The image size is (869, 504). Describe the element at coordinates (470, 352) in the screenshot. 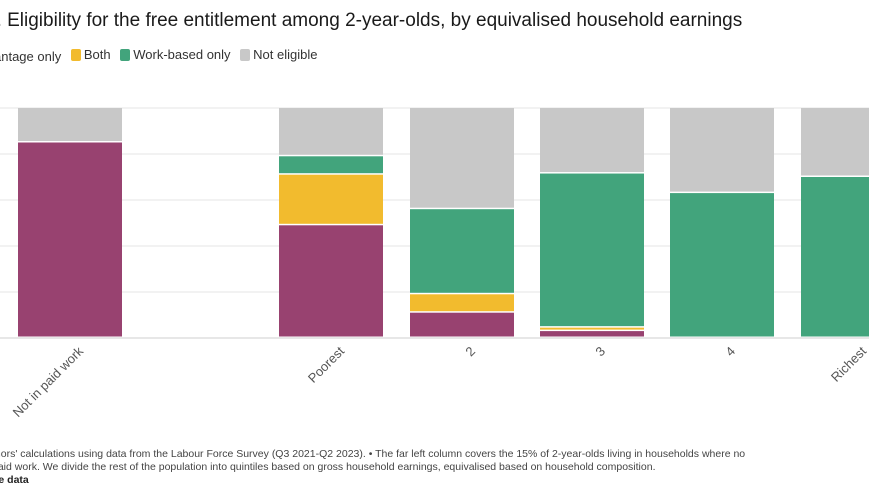

I see `x-tick-label-2: 2` at that location.